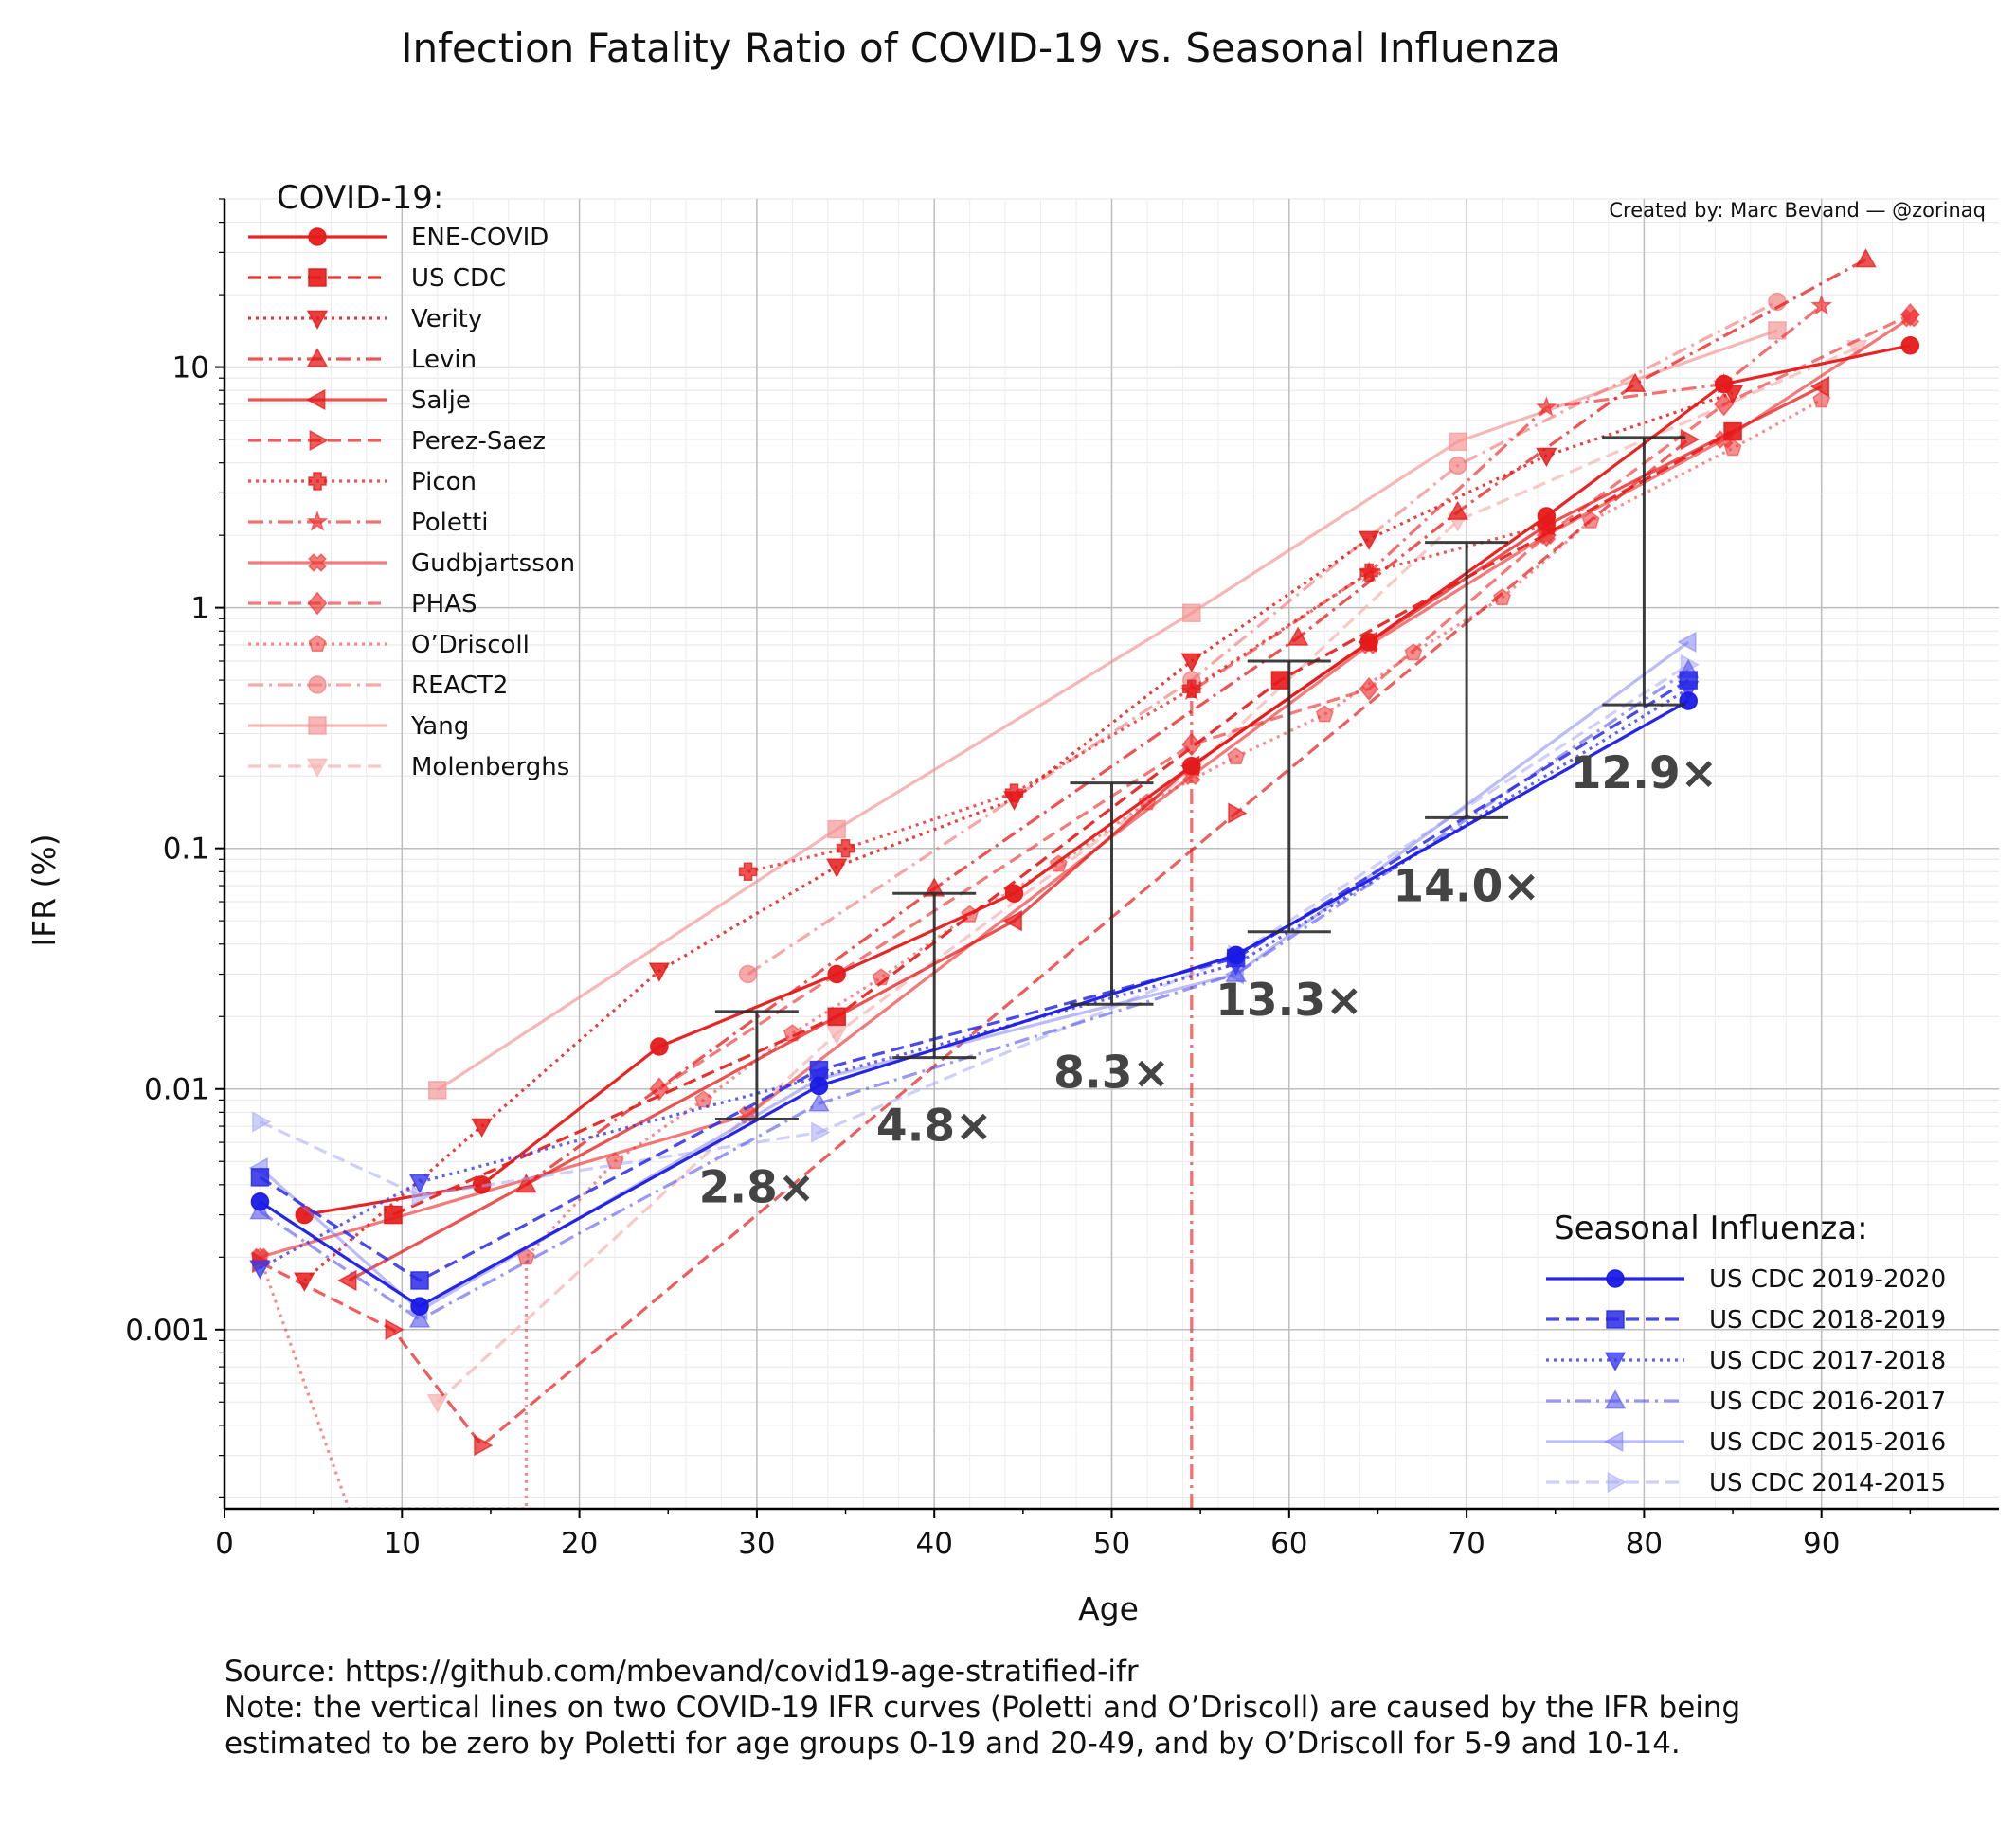 The height and width of the screenshot is (1828, 2016). Describe the element at coordinates (224, 1544) in the screenshot. I see `x-tick-label: 0` at that location.